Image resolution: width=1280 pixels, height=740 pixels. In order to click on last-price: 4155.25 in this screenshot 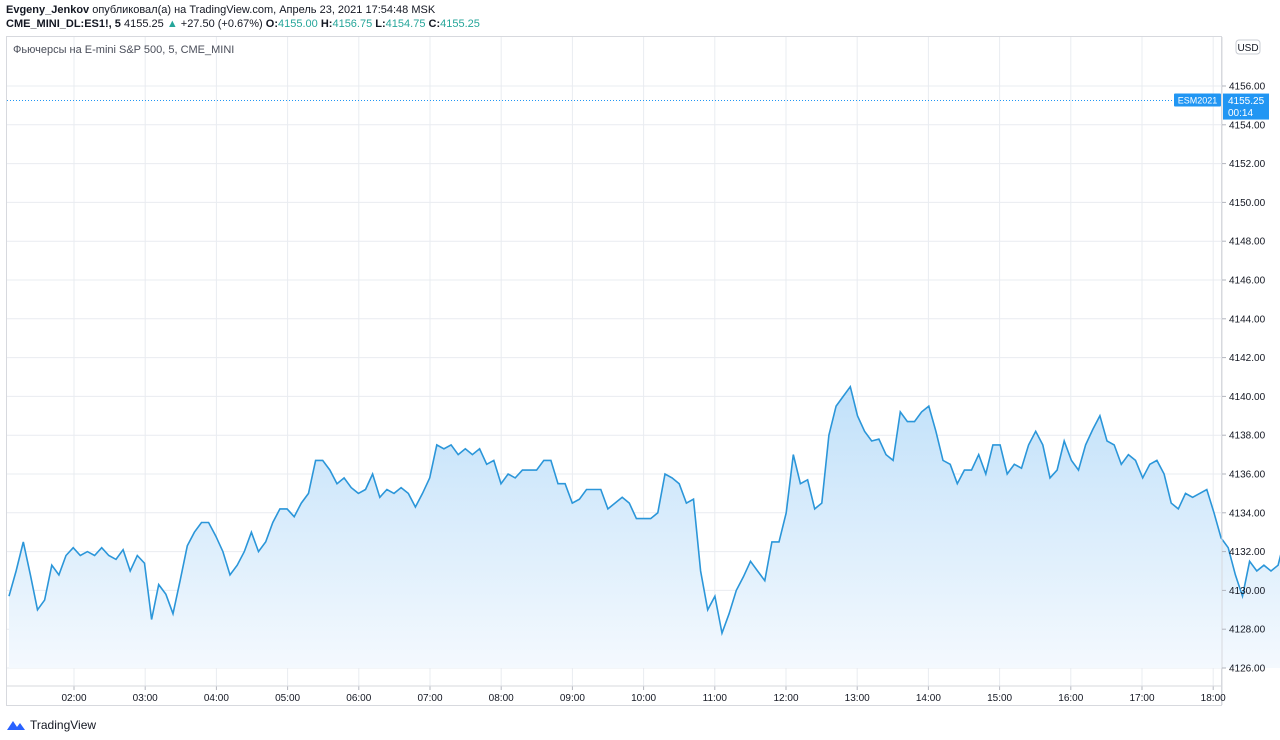, I will do `click(143, 24)`.